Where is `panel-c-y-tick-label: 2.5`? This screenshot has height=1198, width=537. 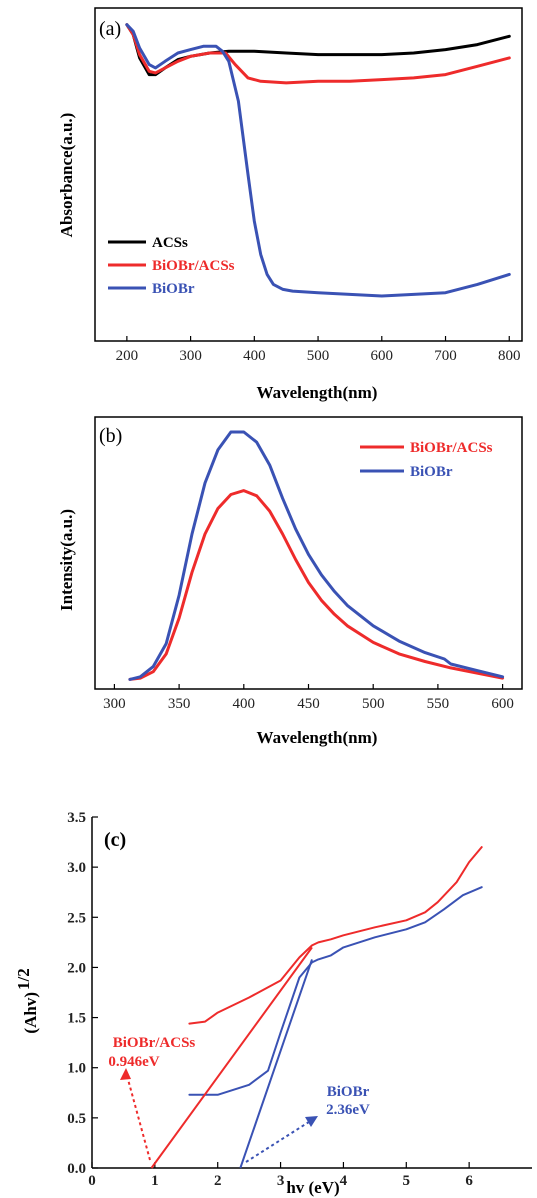 panel-c-y-tick-label: 2.5 is located at coordinates (76, 918).